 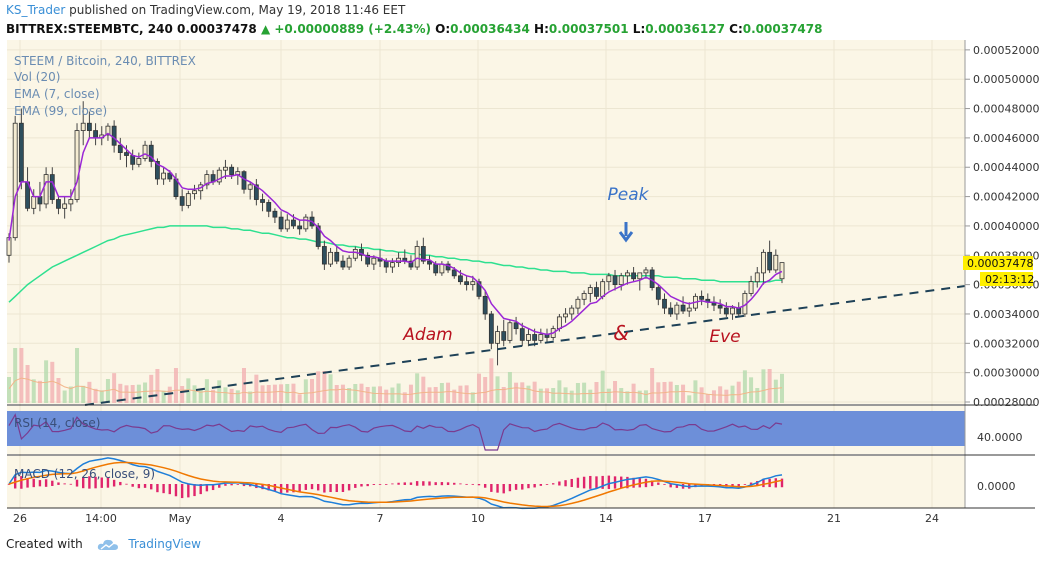 I want to click on price-tick-label: 0.00032000, so click(x=1006, y=343).